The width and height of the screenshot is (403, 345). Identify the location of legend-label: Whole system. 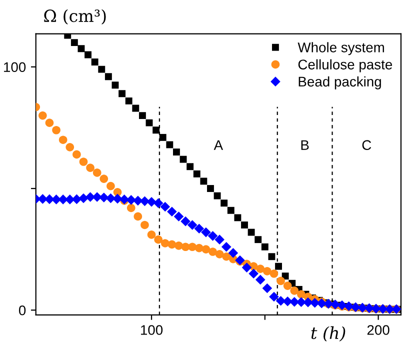
(341, 49).